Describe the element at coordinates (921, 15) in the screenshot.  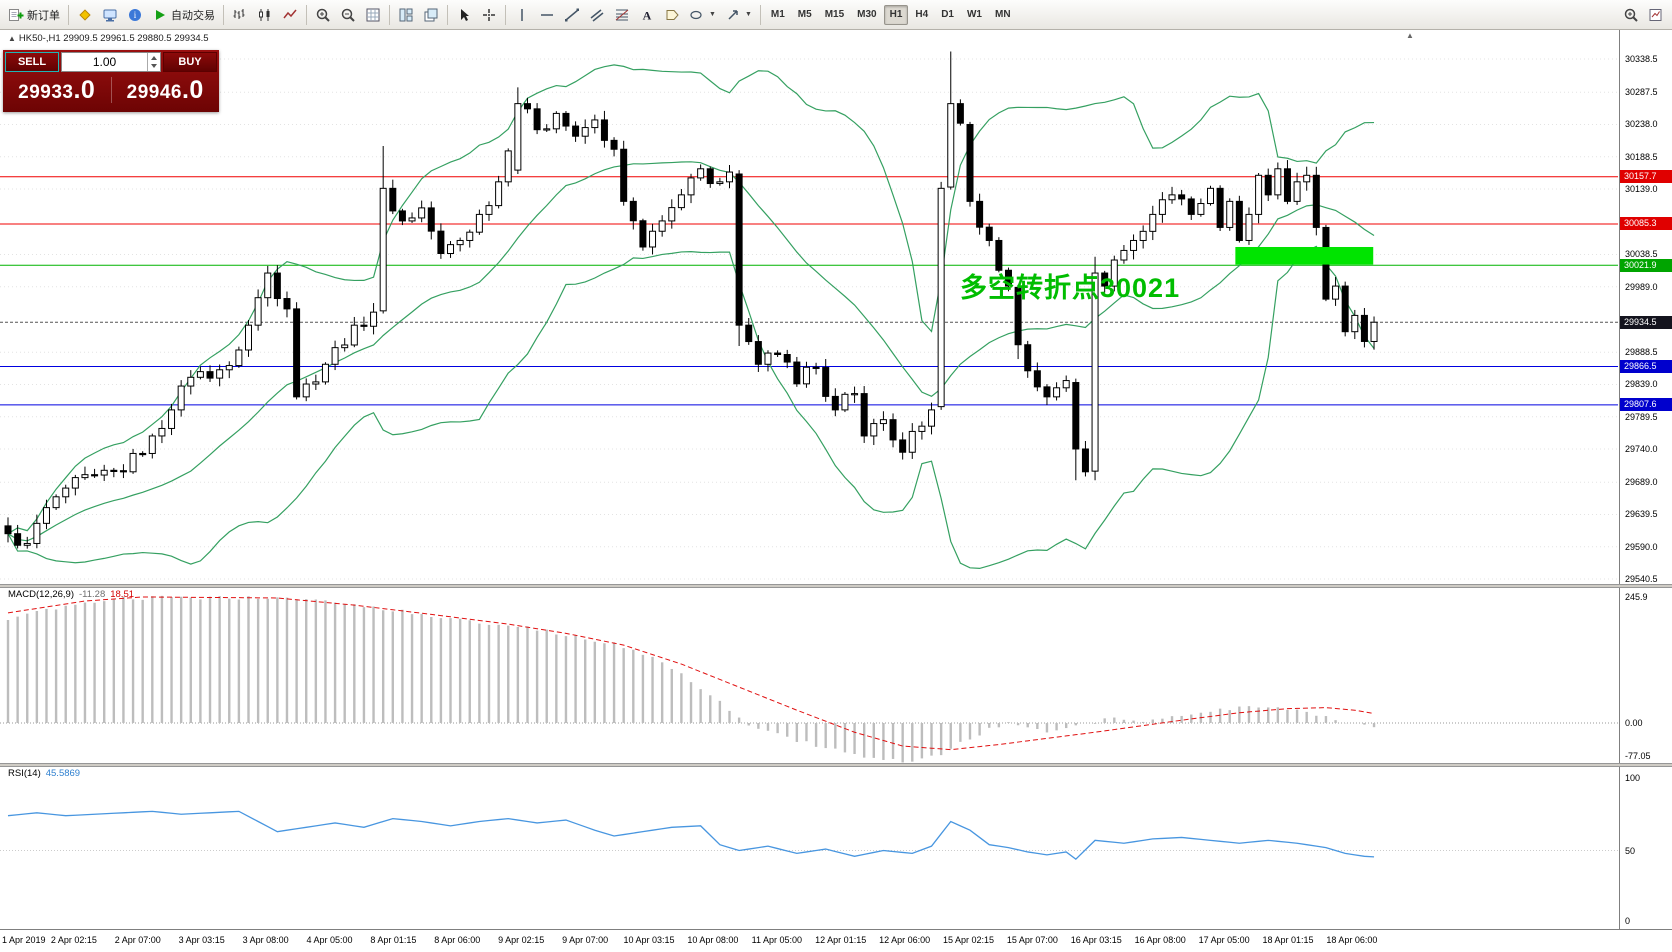
I see `timeframe-h4: H4` at that location.